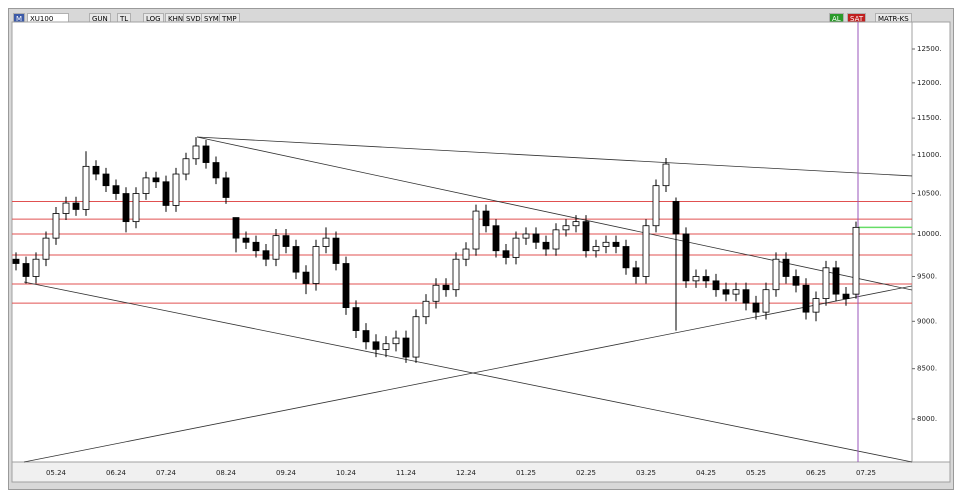  I want to click on y-tick-label: 8000., so click(927, 419).